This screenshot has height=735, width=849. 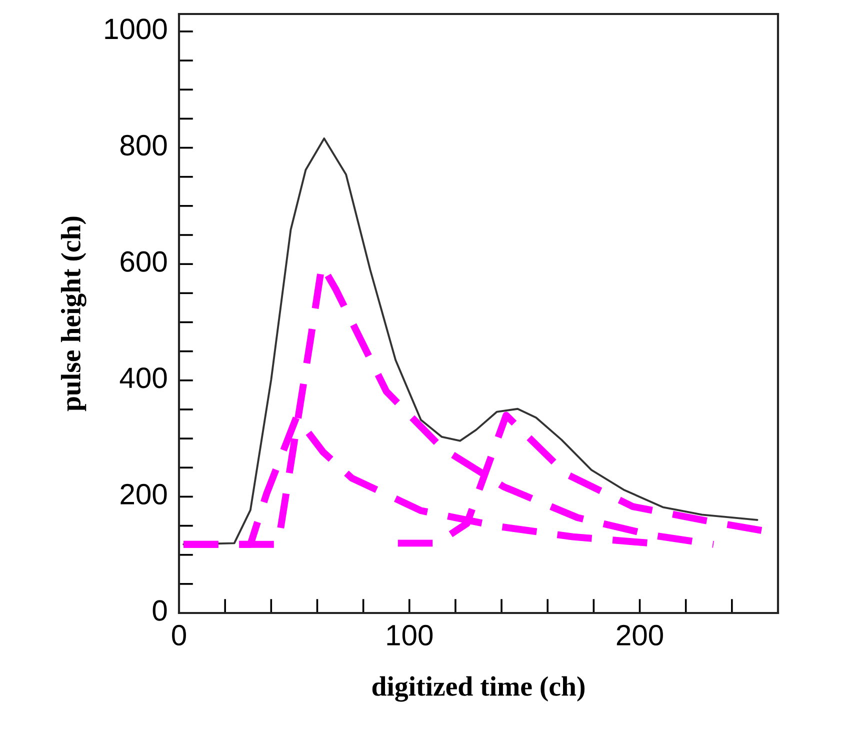 What do you see at coordinates (159, 610) in the screenshot?
I see `y-tick-label: 0` at bounding box center [159, 610].